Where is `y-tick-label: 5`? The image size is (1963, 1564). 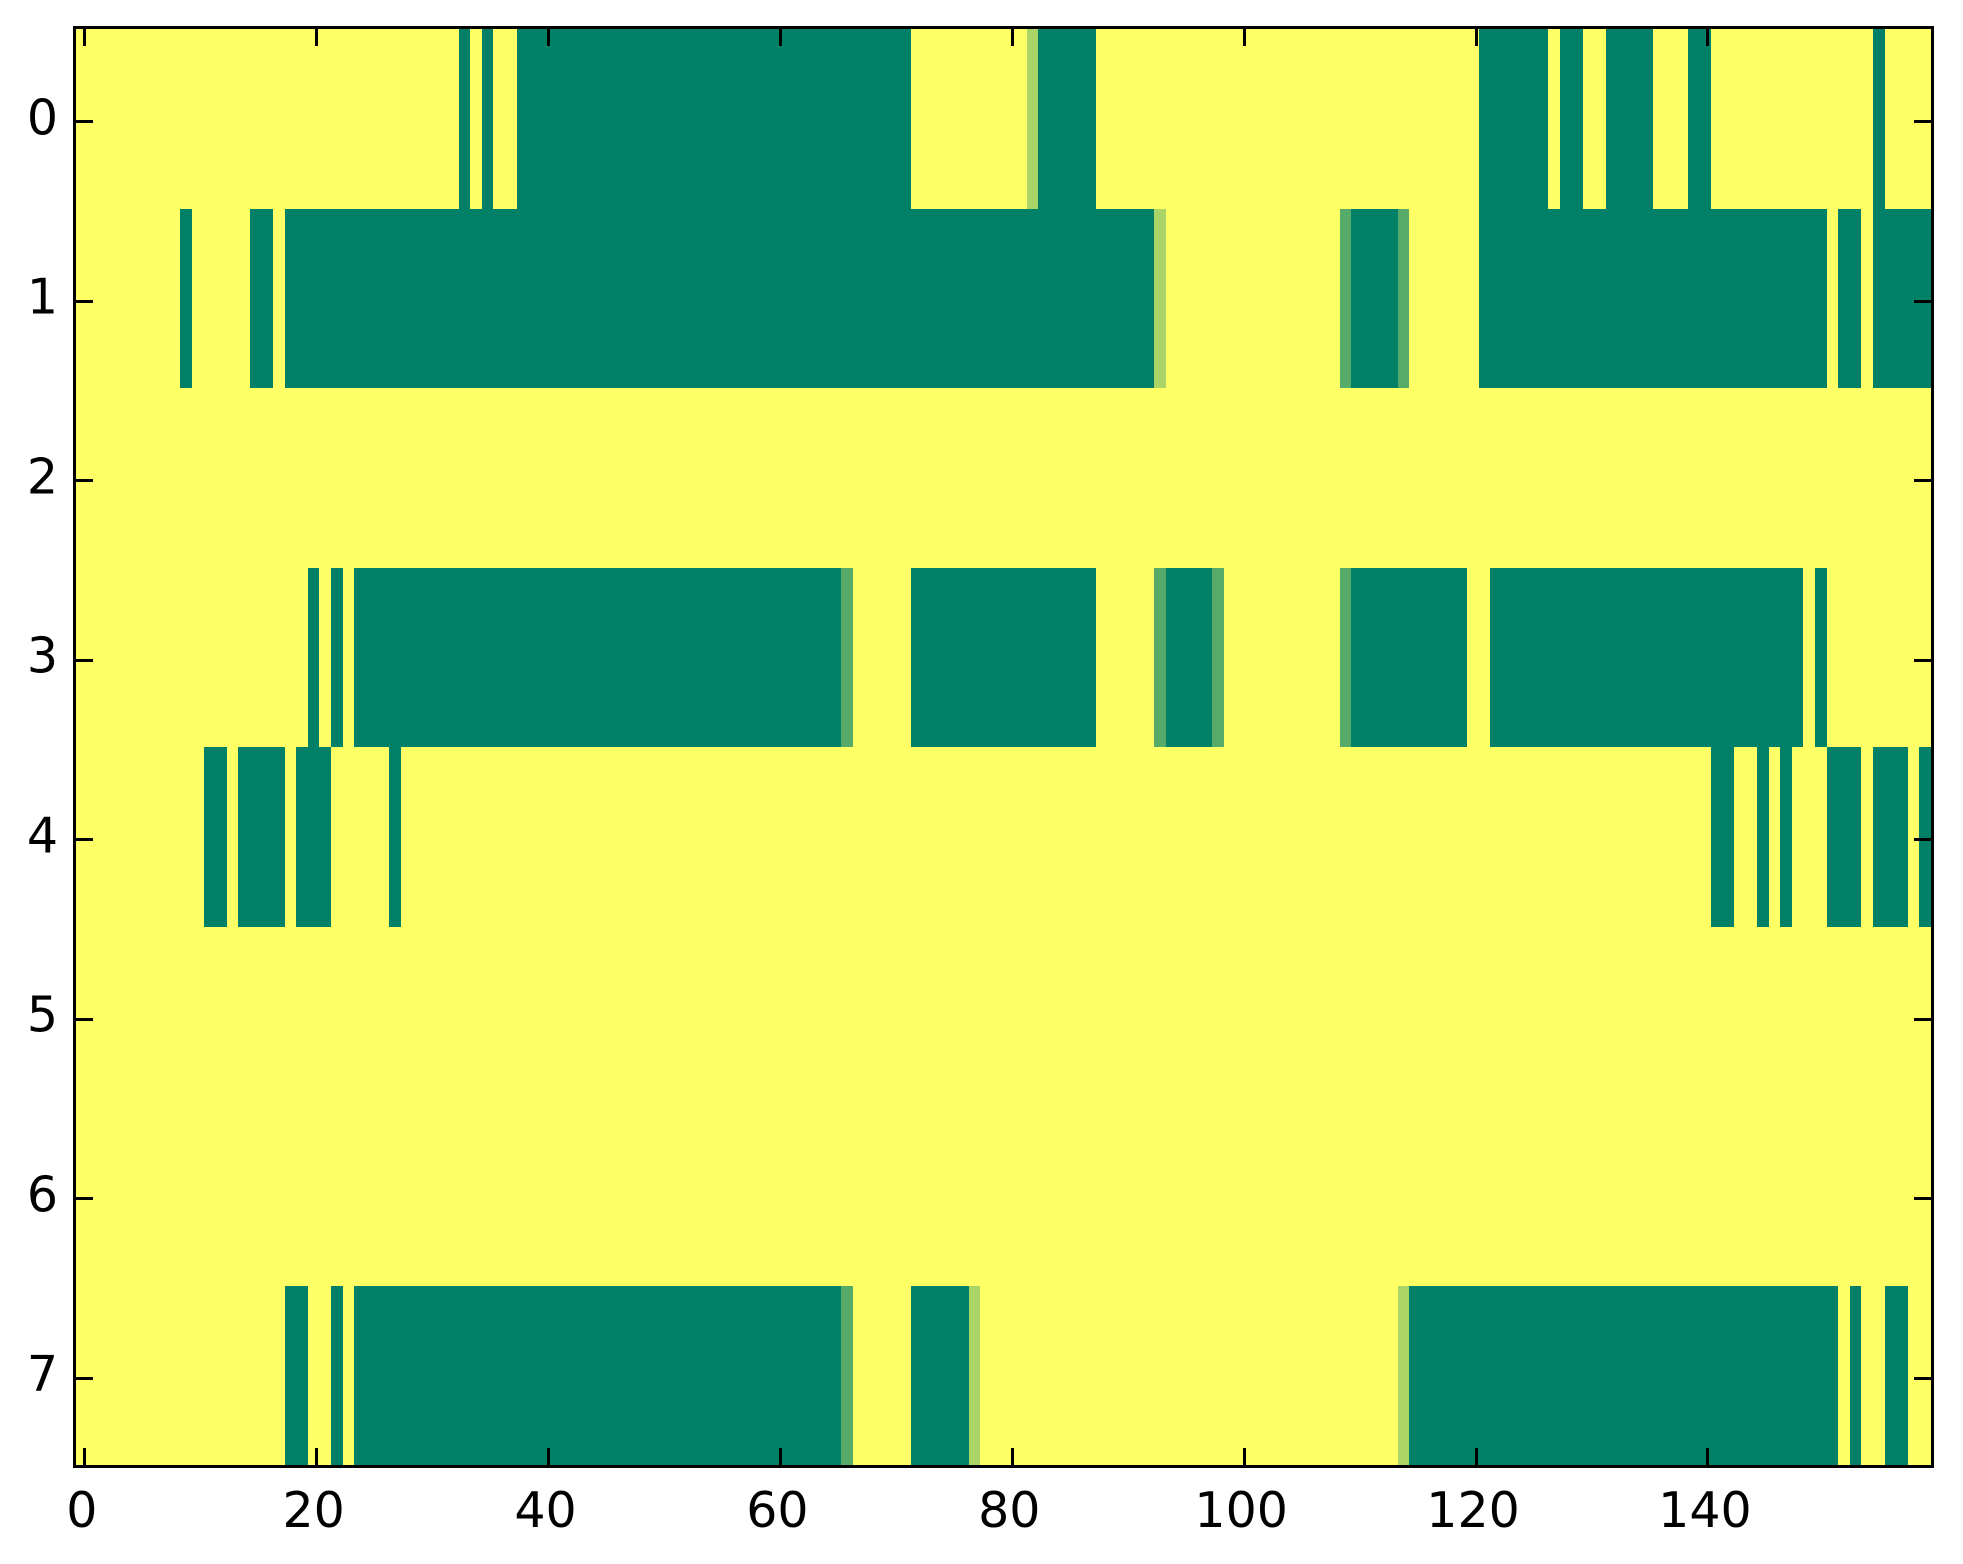
y-tick-label: 5 is located at coordinates (42, 1015).